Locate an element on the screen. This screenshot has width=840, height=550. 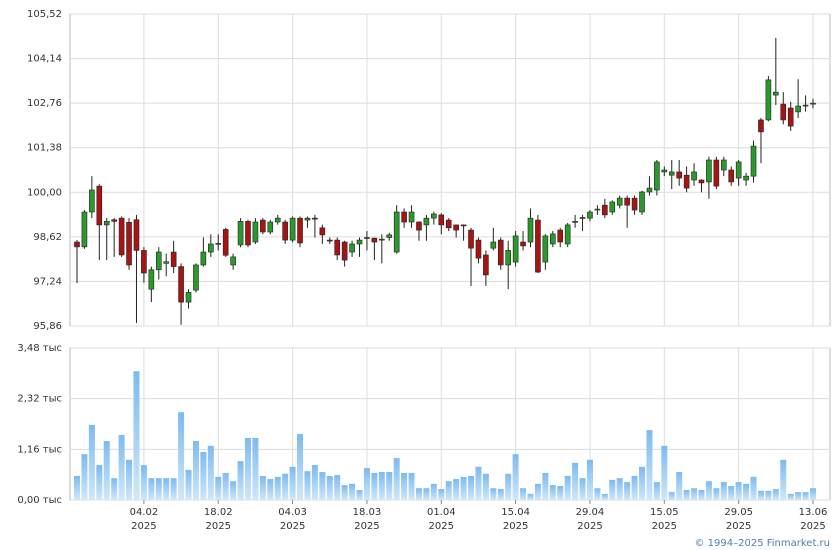
y-tick-label: 102,76 is located at coordinates (44, 103).